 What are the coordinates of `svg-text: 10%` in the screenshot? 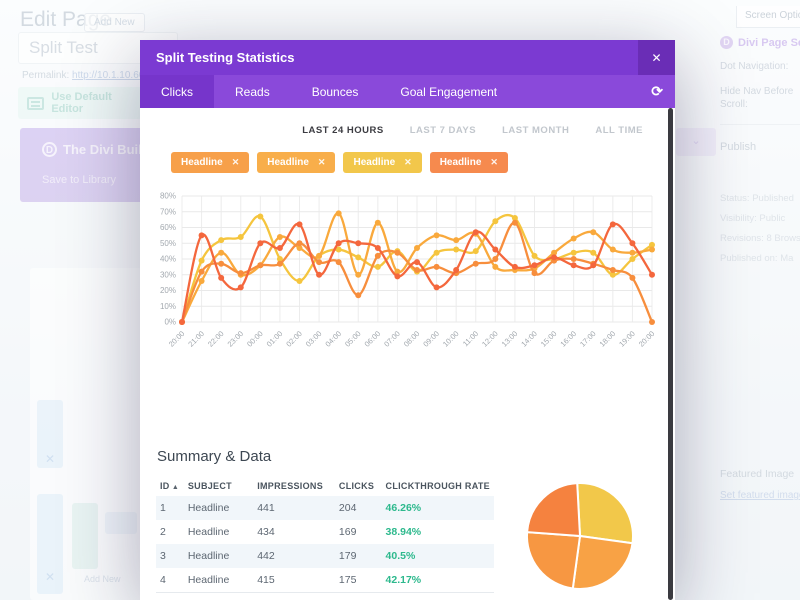 It's located at (168, 306).